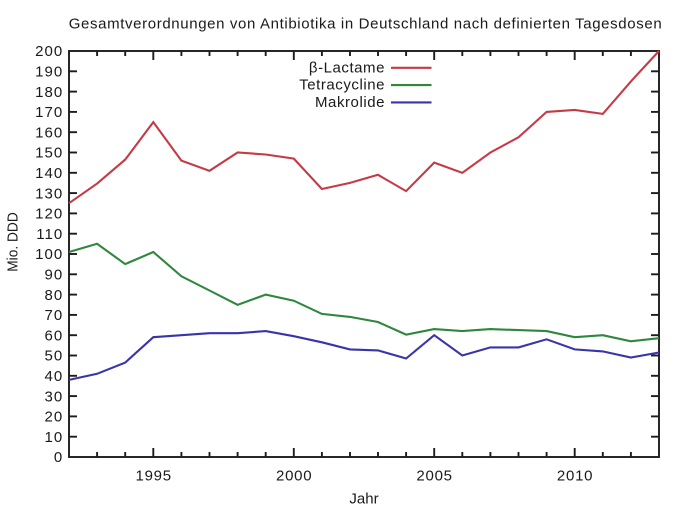  What do you see at coordinates (575, 475) in the screenshot?
I see `svg-text: 2010` at bounding box center [575, 475].